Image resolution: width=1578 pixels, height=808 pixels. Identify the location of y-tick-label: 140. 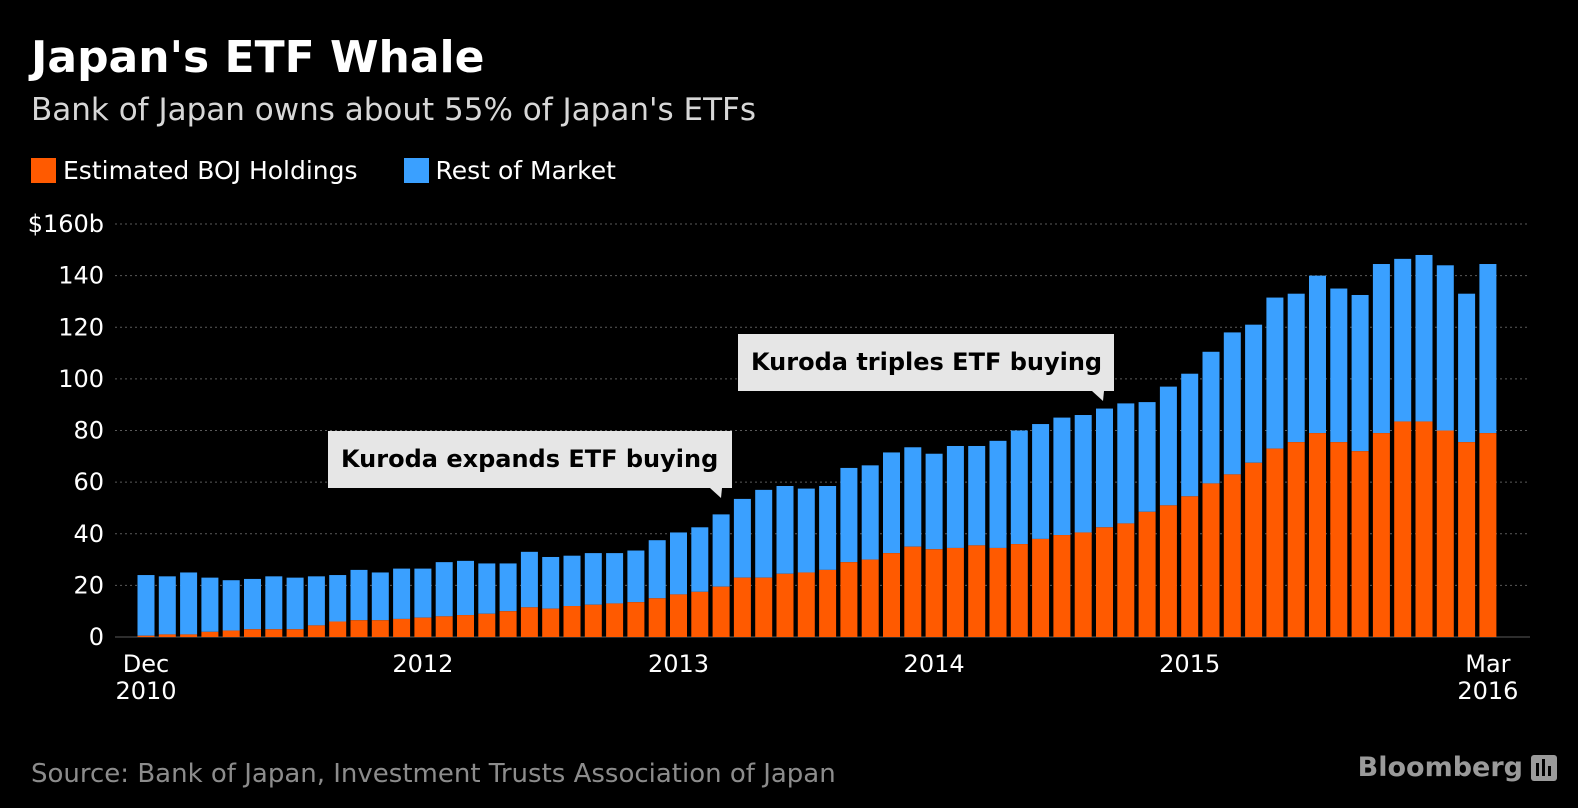
(81, 276).